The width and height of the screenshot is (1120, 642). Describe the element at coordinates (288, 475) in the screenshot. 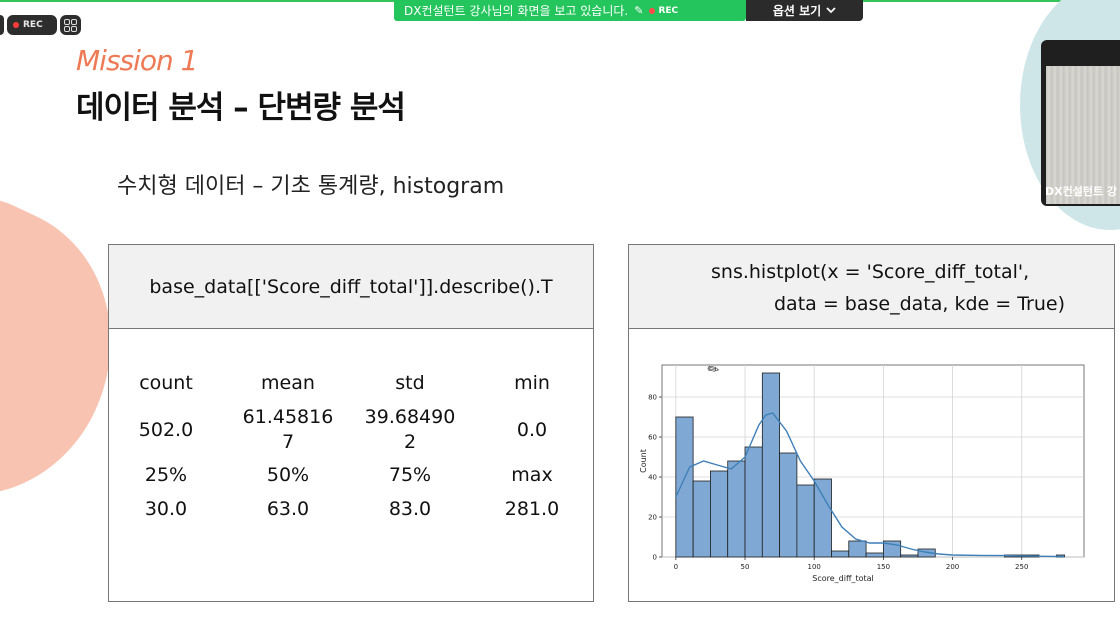

I see `stat-cell: 50%` at that location.